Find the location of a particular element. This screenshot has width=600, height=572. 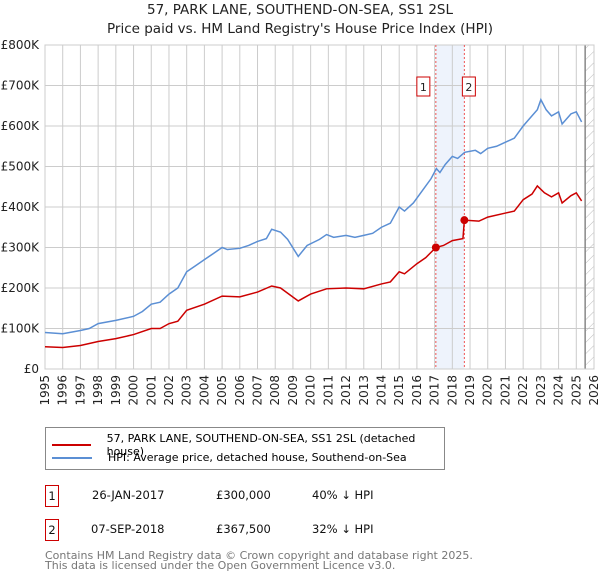

transaction-date: 26-JAN-2017 is located at coordinates (128, 495).